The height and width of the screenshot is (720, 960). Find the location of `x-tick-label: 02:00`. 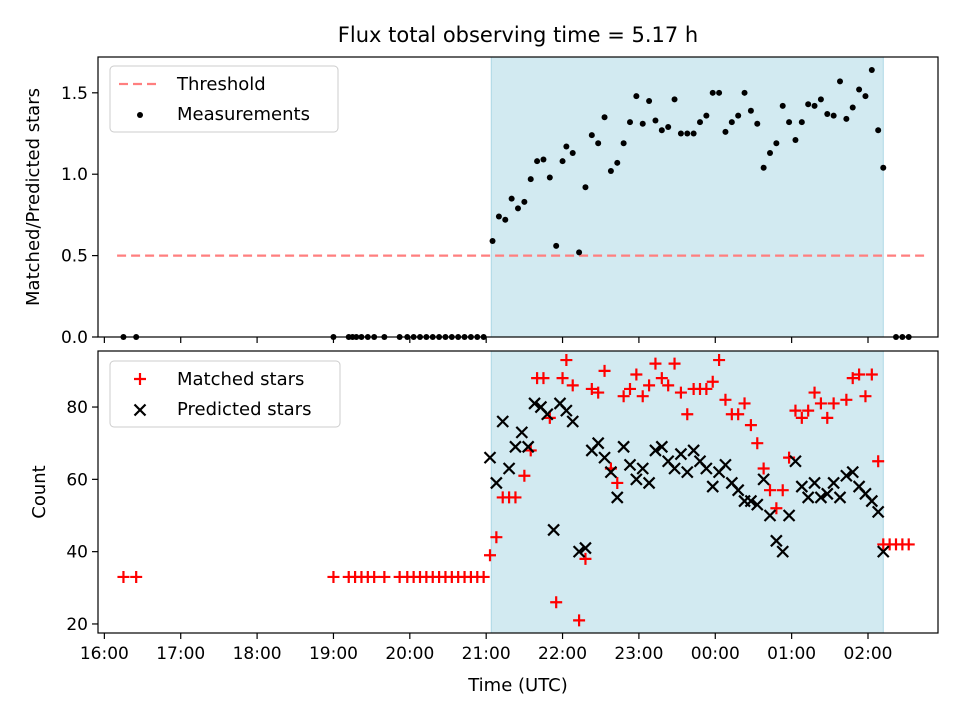

x-tick-label: 02:00 is located at coordinates (868, 654).